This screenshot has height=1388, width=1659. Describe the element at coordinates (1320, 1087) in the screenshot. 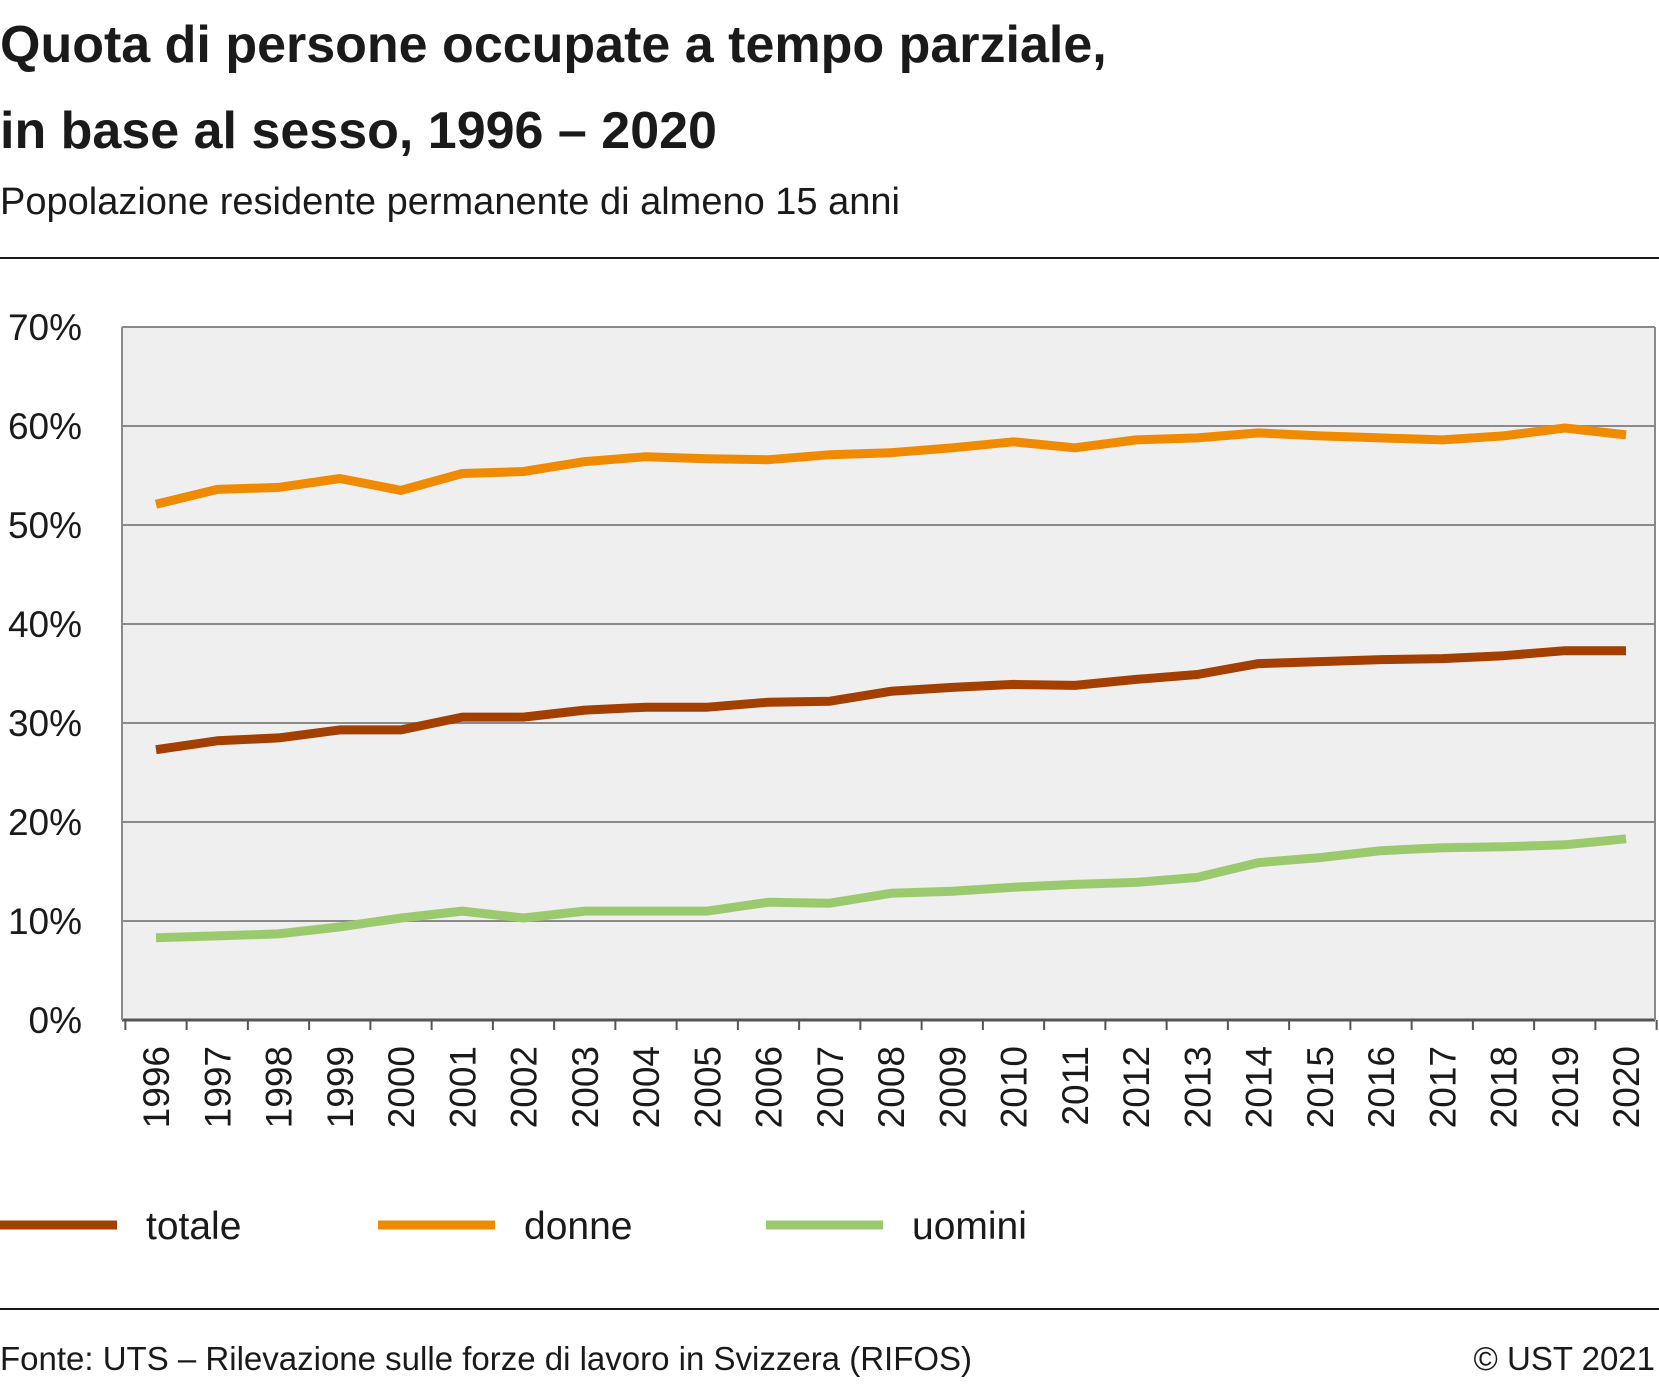

I see `x-tick-label: 2015` at that location.